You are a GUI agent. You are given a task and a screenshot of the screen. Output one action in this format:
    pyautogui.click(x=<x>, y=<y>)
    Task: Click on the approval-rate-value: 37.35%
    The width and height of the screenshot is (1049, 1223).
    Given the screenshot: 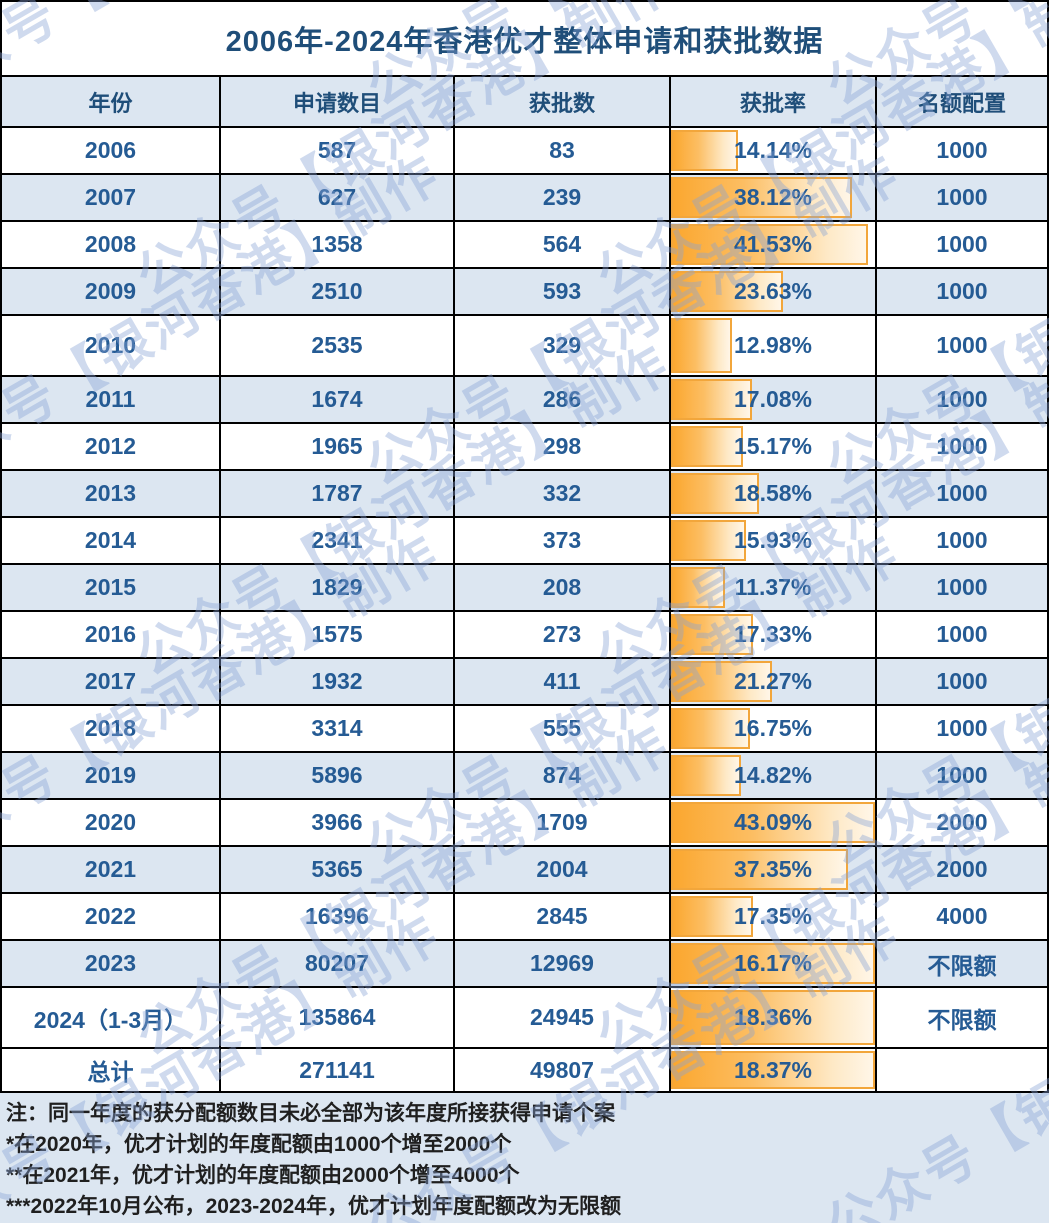 What is the action you would take?
    pyautogui.click(x=772, y=869)
    